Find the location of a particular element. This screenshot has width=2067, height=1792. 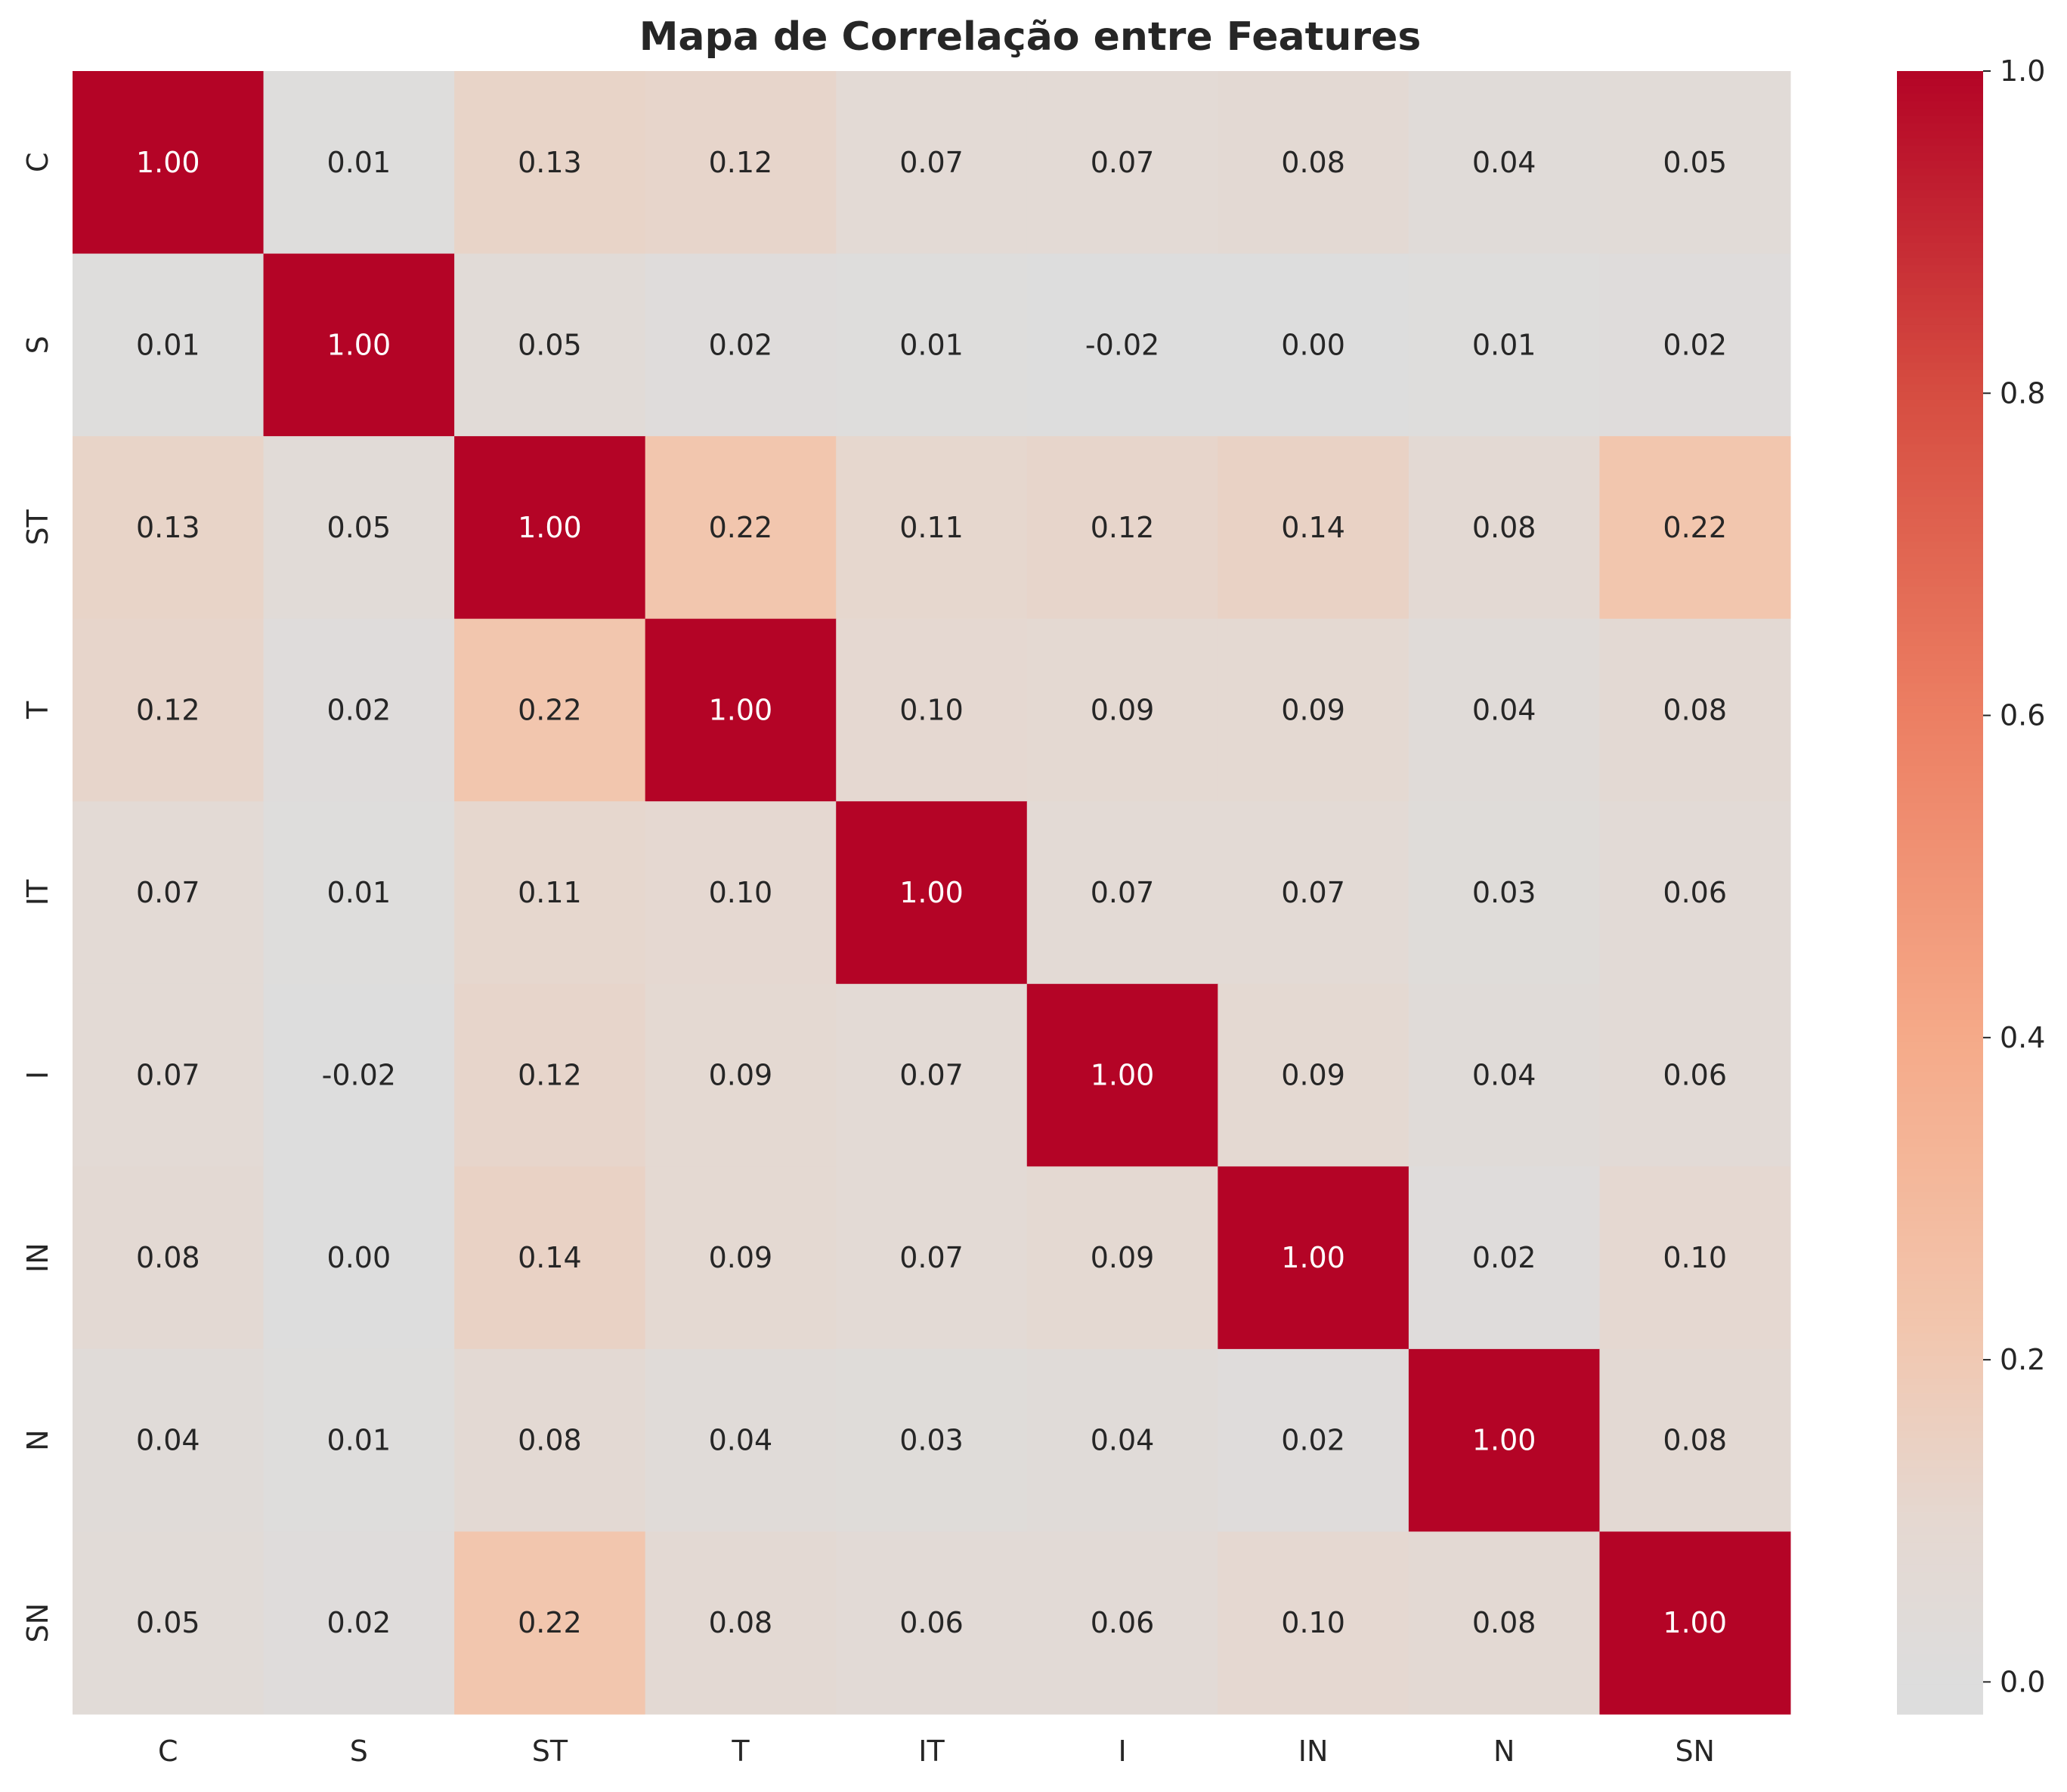

cell-value-label: 0.09 is located at coordinates (741, 1257).